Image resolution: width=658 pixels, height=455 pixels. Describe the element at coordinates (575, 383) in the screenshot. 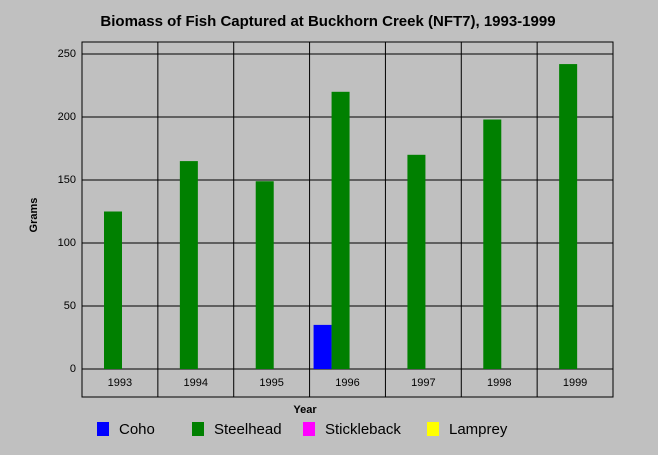

I see `x-tick-label: 1999` at that location.